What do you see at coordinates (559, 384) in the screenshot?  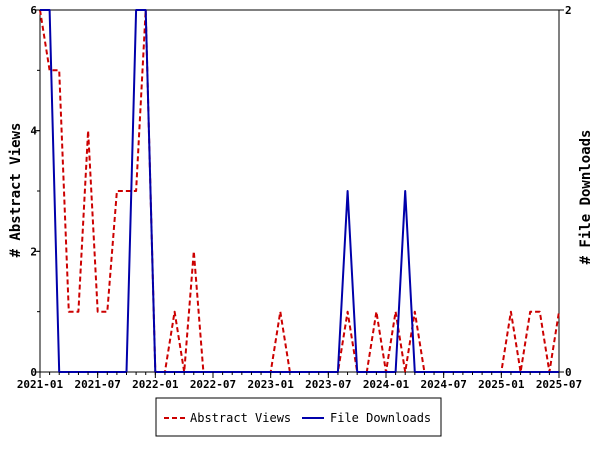 I see `x-tick-label: 2025-07` at bounding box center [559, 384].